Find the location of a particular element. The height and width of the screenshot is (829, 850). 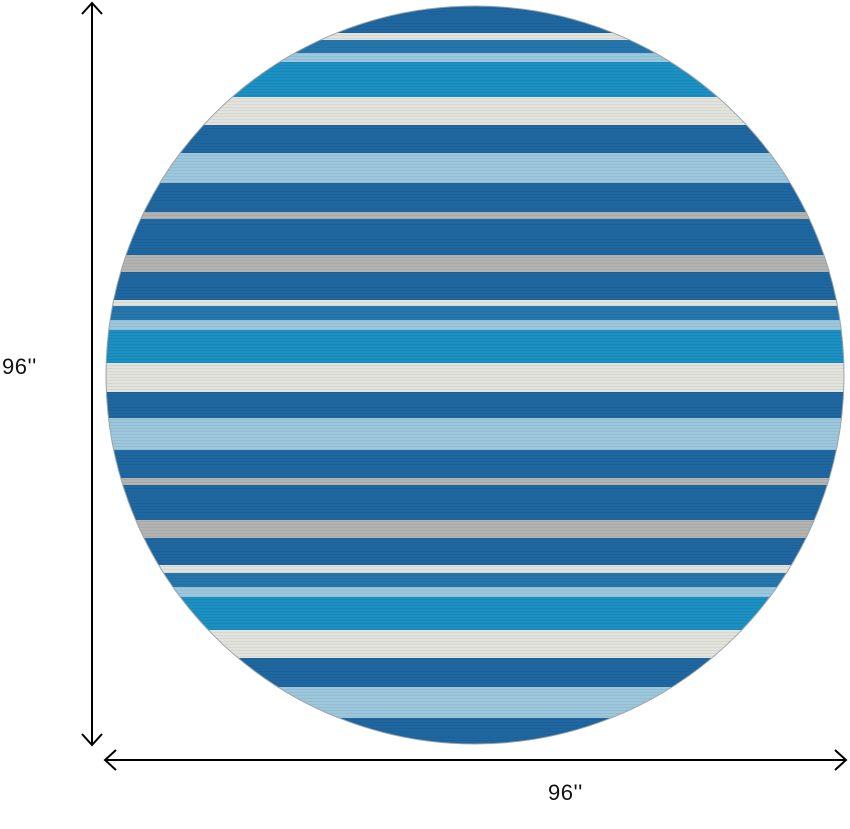

rug-stripe-light-blue is located at coordinates (475, 434).